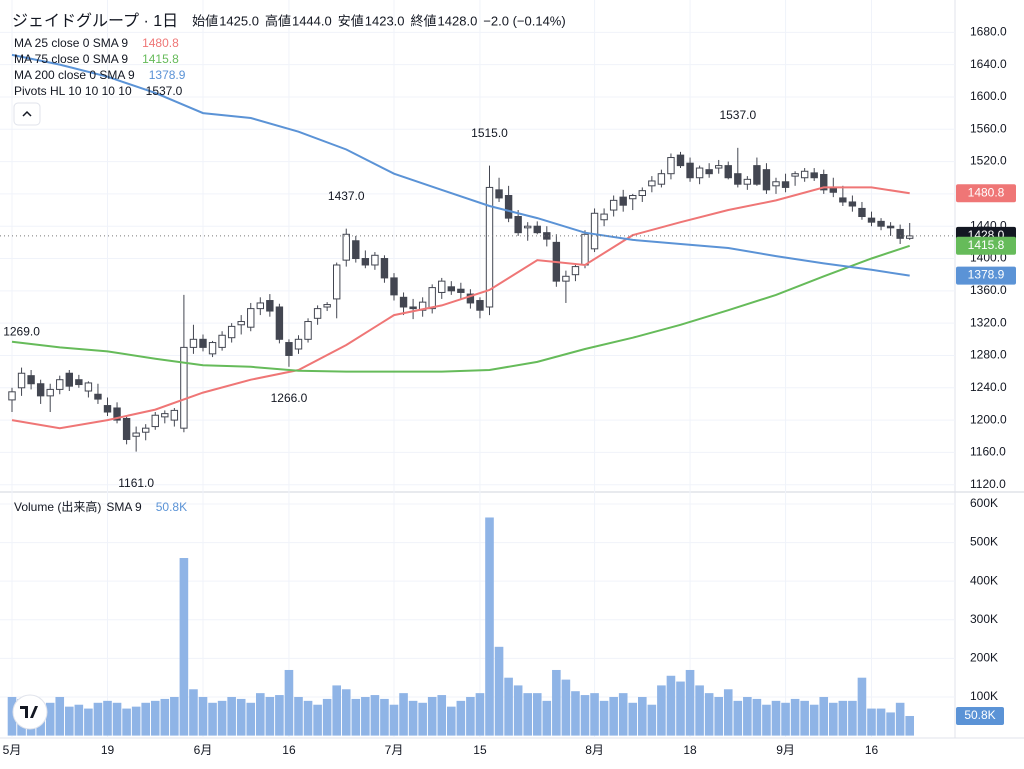 The width and height of the screenshot is (1024, 769). Describe the element at coordinates (205, 20) in the screenshot. I see `ohlc-label: 始値` at that location.